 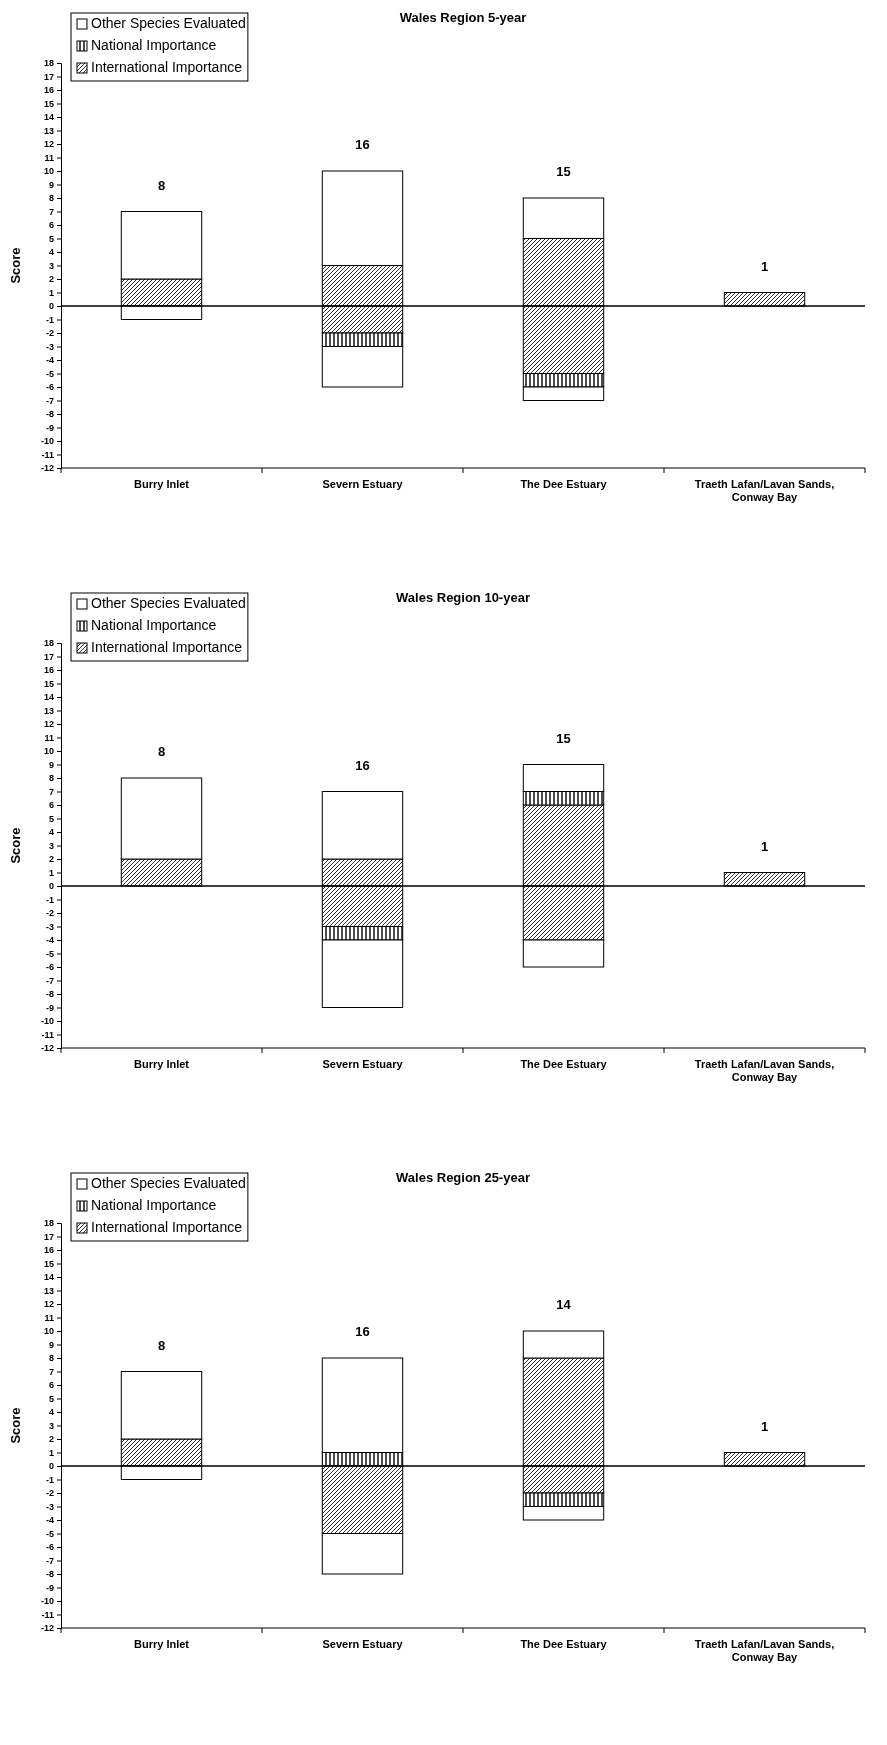 What do you see at coordinates (49, 994) in the screenshot?
I see `y-tick-label: -8` at bounding box center [49, 994].